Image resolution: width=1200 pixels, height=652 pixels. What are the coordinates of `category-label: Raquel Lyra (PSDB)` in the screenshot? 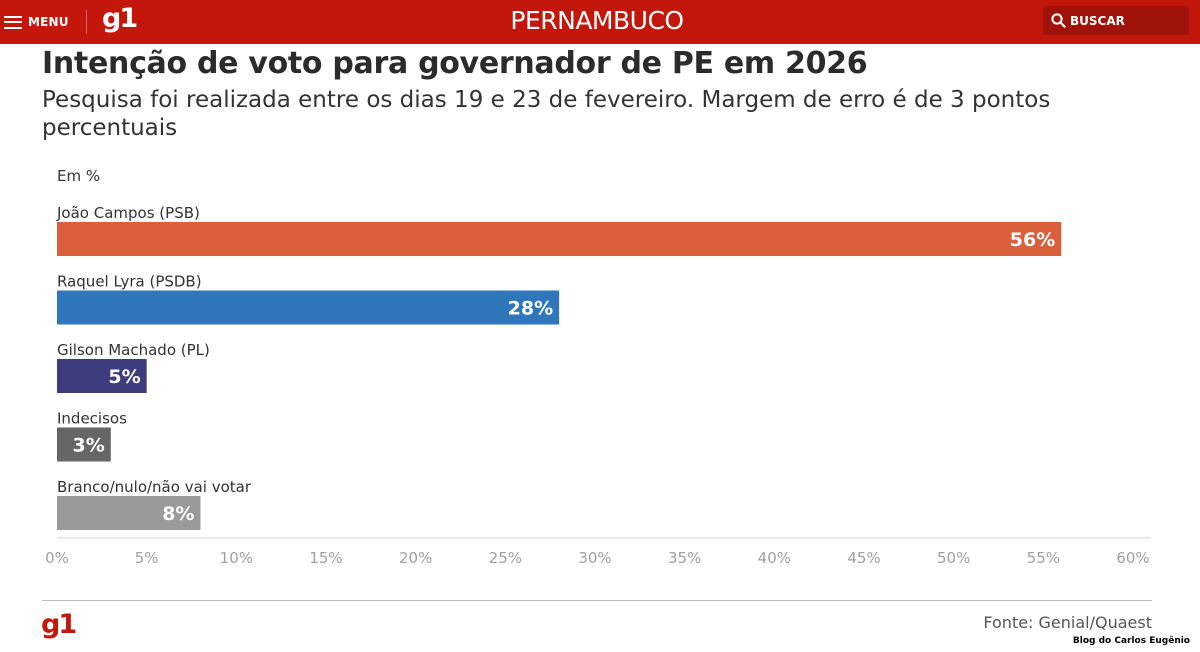 It's located at (129, 282).